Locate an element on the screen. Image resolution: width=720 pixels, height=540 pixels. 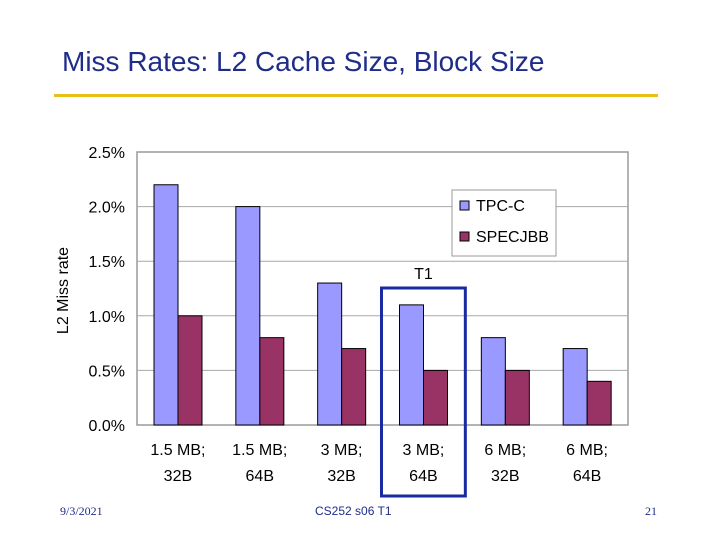
legend-label: SPECJBB is located at coordinates (512, 237).